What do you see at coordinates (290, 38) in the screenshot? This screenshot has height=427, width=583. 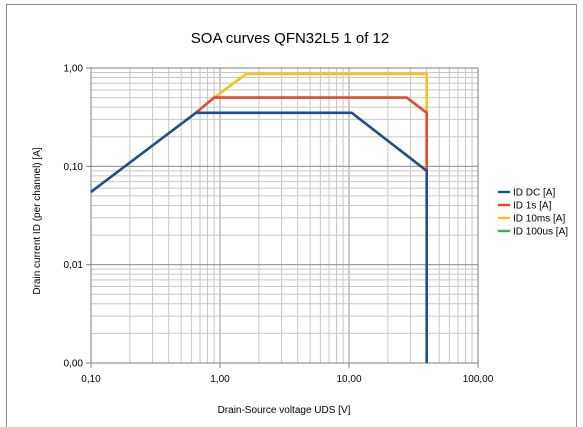 I see `chart-title: SOA curves QFN32L5 1 of 12` at bounding box center [290, 38].